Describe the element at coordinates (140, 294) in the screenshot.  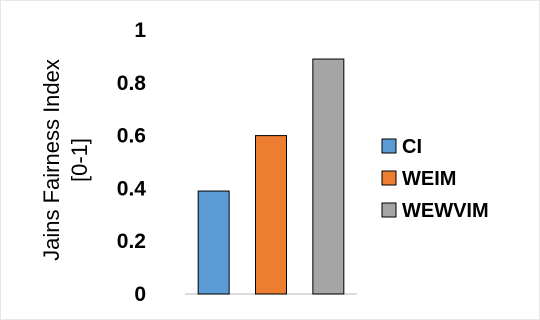
I see `y-tick-label-0: 0` at that location.